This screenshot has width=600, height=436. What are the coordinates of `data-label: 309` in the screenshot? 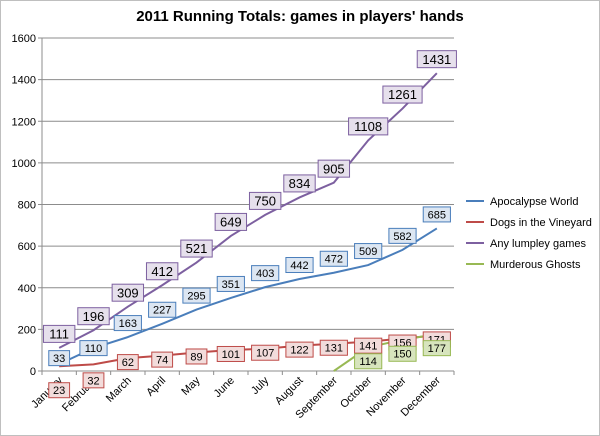 It's located at (128, 292).